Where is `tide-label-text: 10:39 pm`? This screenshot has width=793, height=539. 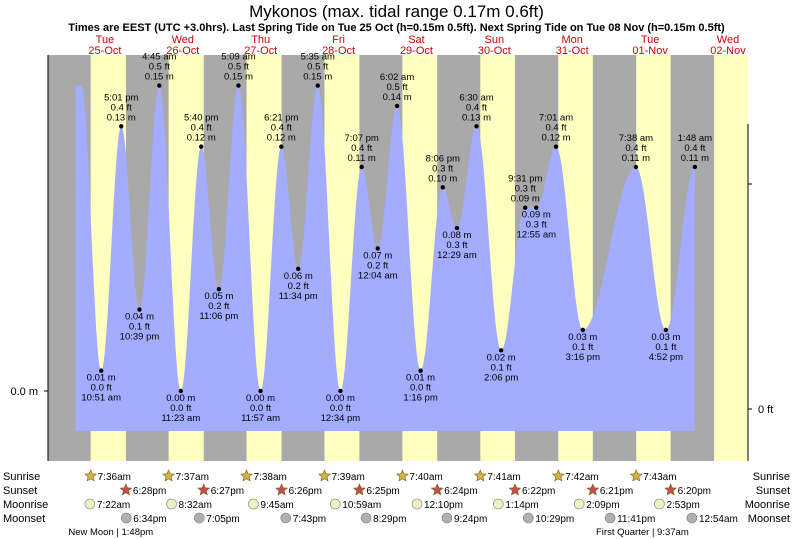 tide-label-text: 10:39 pm is located at coordinates (140, 337).